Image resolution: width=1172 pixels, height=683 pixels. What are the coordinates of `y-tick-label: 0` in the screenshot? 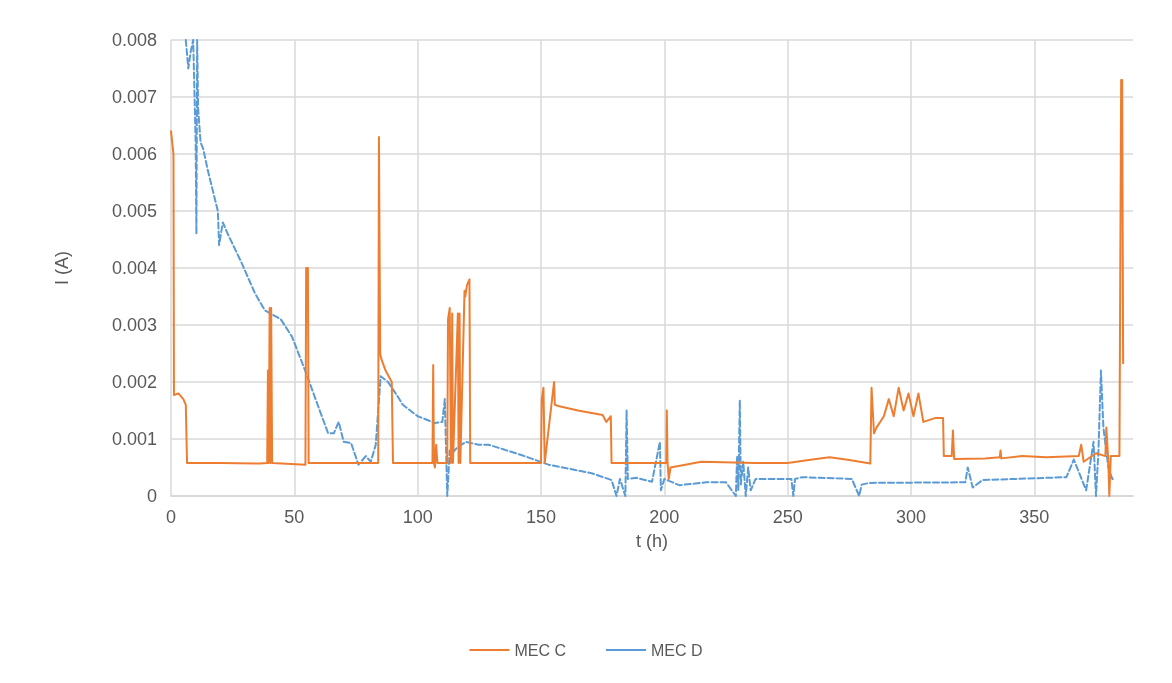 It's located at (151, 496).